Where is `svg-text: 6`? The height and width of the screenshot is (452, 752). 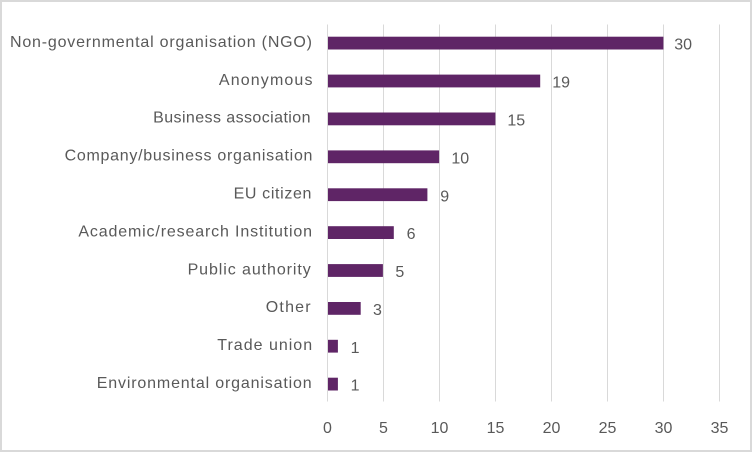
svg-text: 6 is located at coordinates (411, 234).